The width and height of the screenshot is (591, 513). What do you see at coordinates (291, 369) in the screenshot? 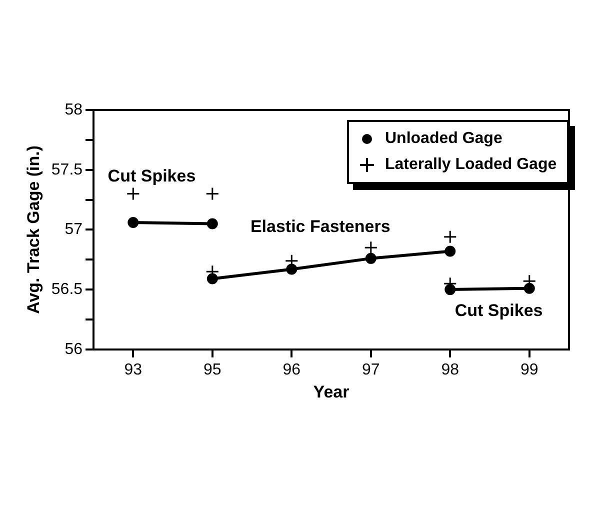
I see `x-tick-label: 96` at bounding box center [291, 369].